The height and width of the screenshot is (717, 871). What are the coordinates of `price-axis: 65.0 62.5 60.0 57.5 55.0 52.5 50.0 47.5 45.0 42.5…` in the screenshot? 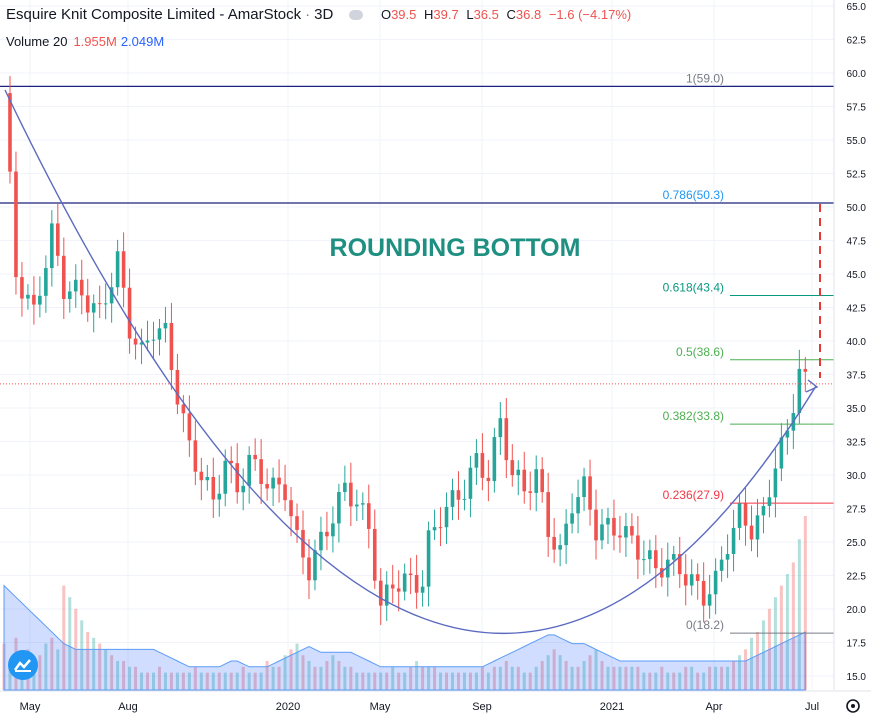 It's located at (852, 358).